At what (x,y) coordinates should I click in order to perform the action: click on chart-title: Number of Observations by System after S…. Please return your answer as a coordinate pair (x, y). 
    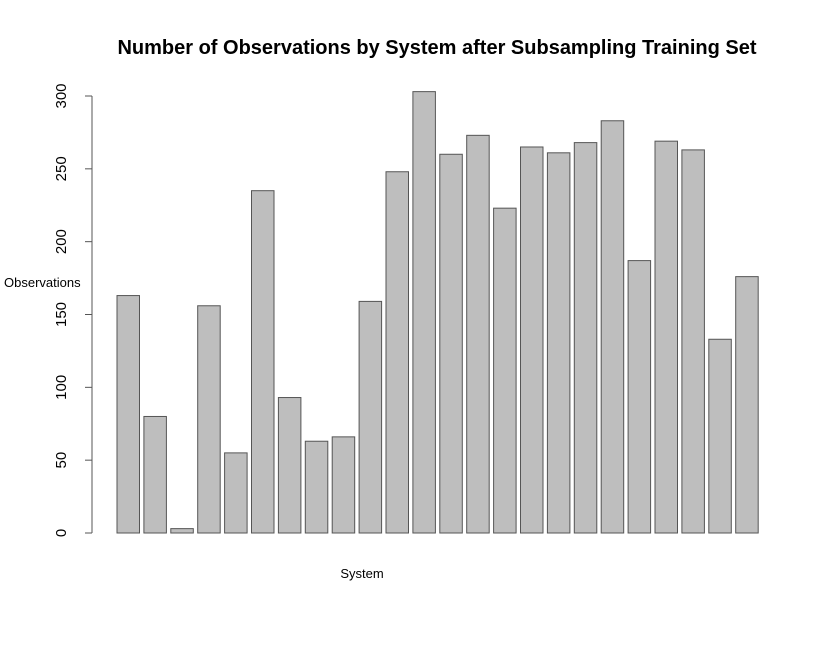
    Looking at the image, I should click on (436, 48).